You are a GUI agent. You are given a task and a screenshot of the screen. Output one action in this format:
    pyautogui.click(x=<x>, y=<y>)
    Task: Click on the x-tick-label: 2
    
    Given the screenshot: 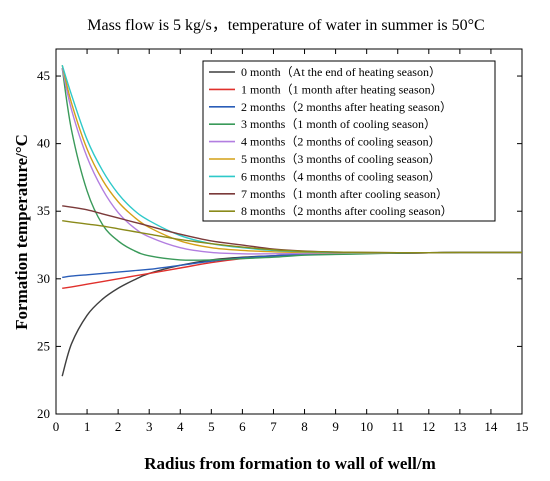 What is the action you would take?
    pyautogui.click(x=118, y=426)
    